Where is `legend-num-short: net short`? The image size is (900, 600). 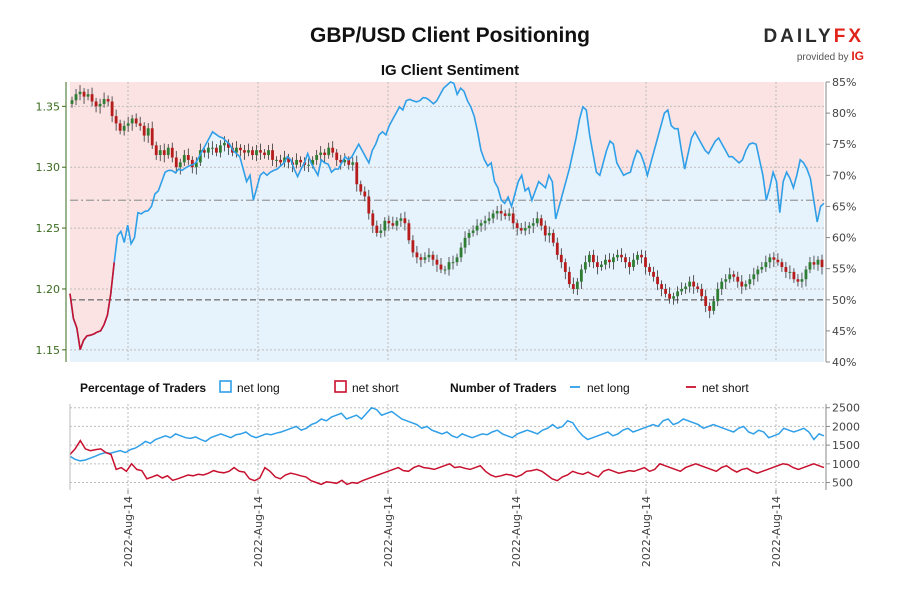
legend-num-short: net short is located at coordinates (725, 388).